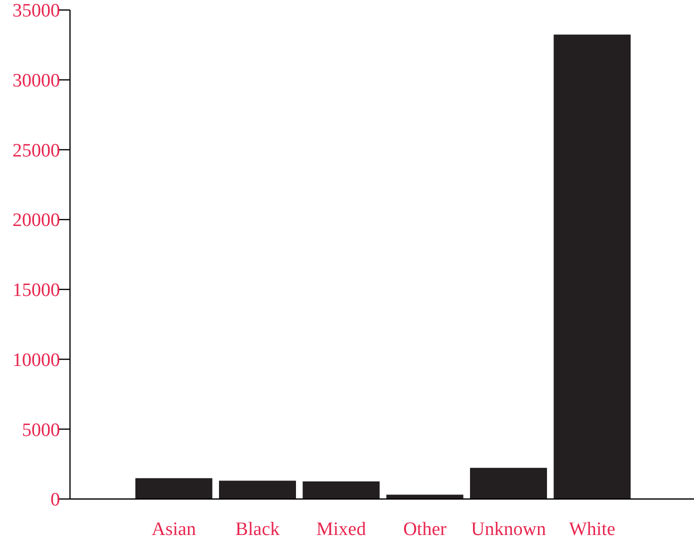 The width and height of the screenshot is (694, 541). What do you see at coordinates (174, 529) in the screenshot?
I see `x-tick-label: Asian` at bounding box center [174, 529].